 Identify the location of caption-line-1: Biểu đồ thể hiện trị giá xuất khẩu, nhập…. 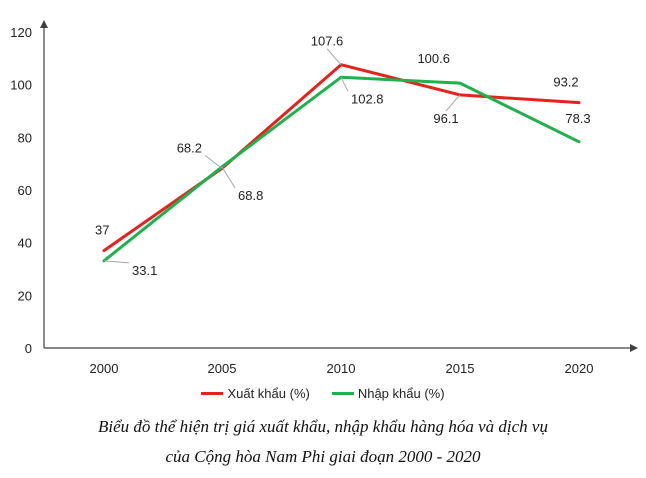
(323, 426).